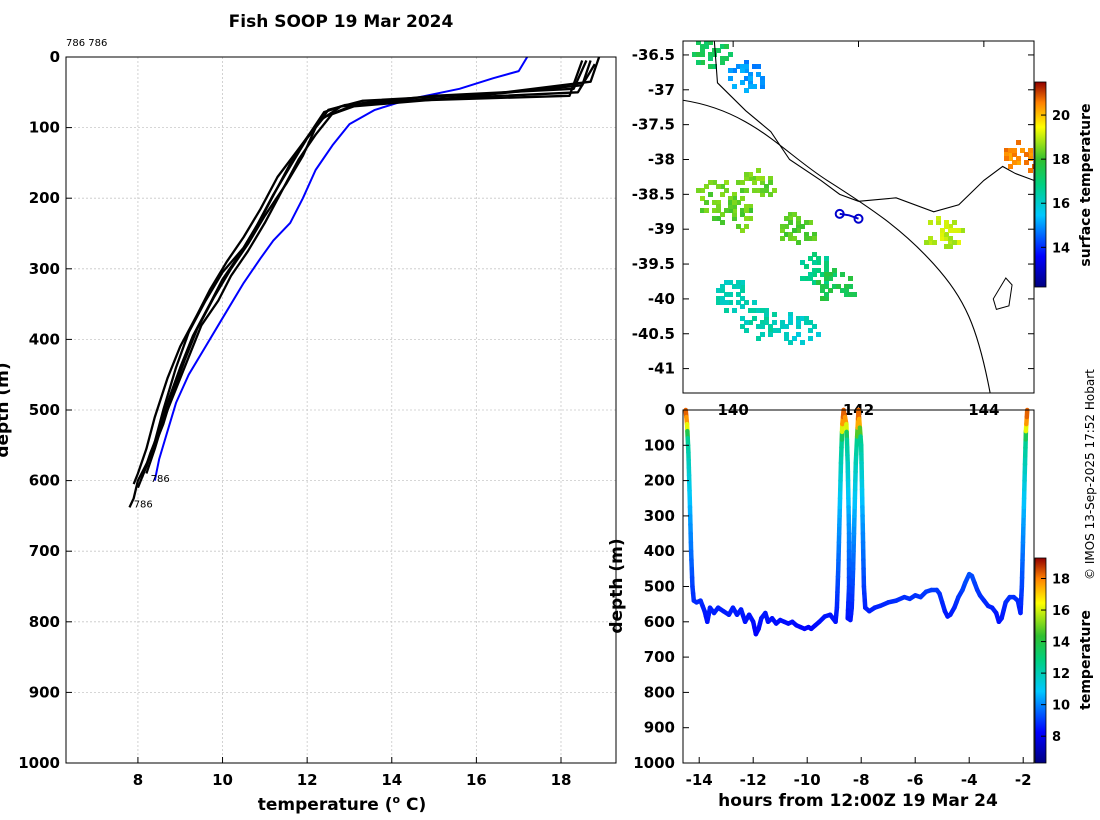 Image resolution: width=1100 pixels, height=820 pixels. Describe the element at coordinates (138, 780) in the screenshot. I see `x-tick-label: 8` at that location.